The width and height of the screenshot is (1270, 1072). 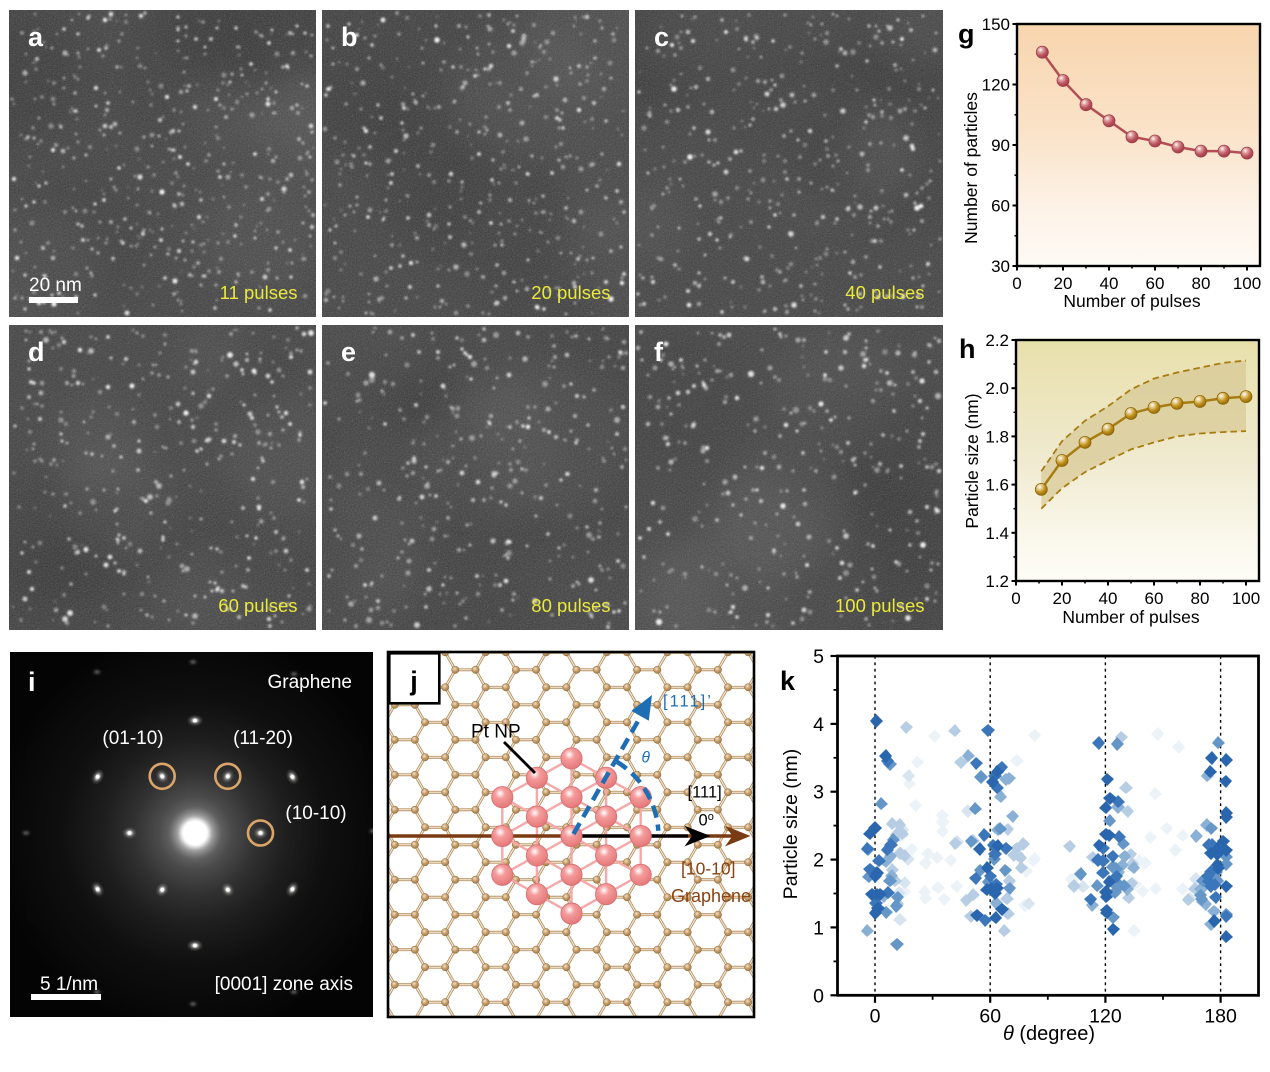 I want to click on svg-text: 1, so click(x=818, y=928).